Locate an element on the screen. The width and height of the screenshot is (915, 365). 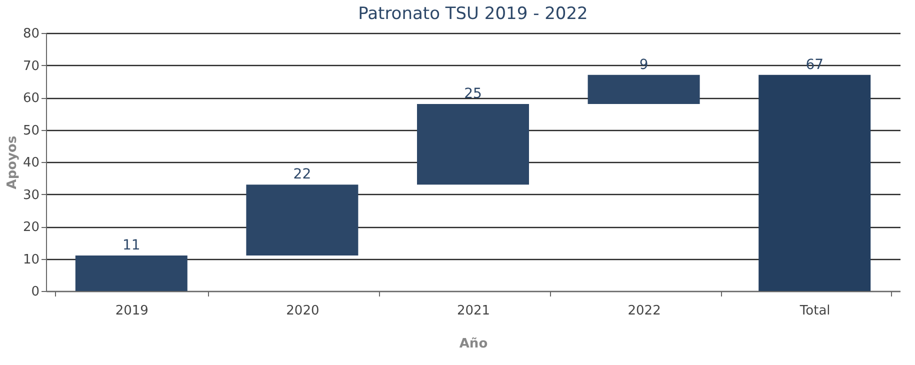
x-axis-title: Año is located at coordinates (473, 344).